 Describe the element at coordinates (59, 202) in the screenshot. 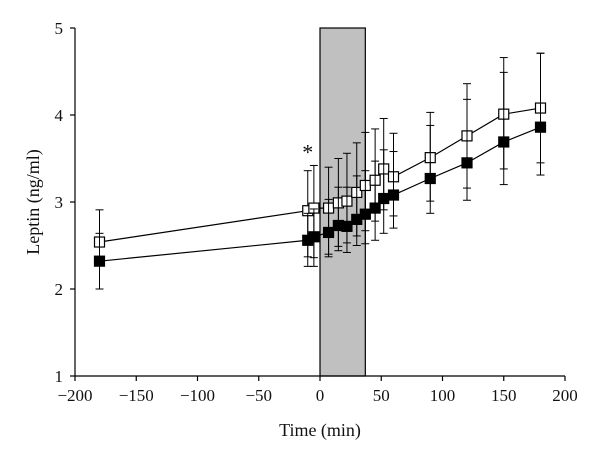

I see `y-tick-label: 3` at that location.